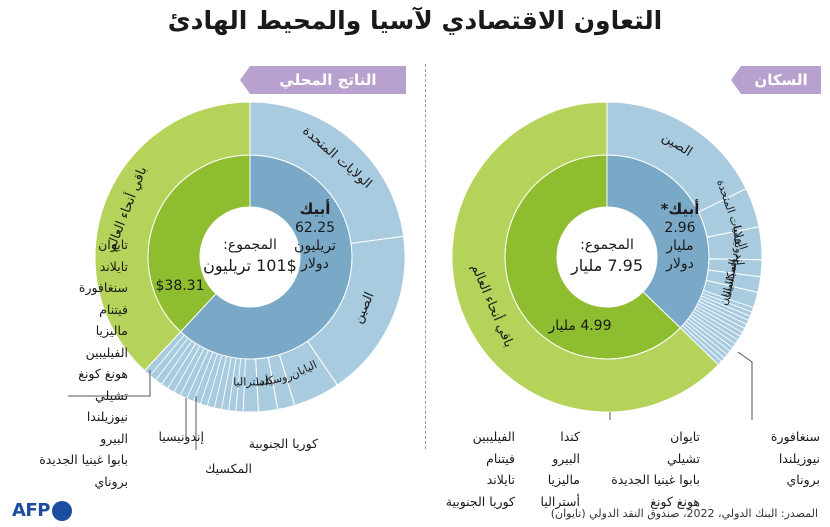 This screenshot has width=830, height=527. What do you see at coordinates (764, 458) in the screenshot?
I see `pop-list-column-1: سنغافورة نيوزيلندا بروناي` at bounding box center [764, 458].